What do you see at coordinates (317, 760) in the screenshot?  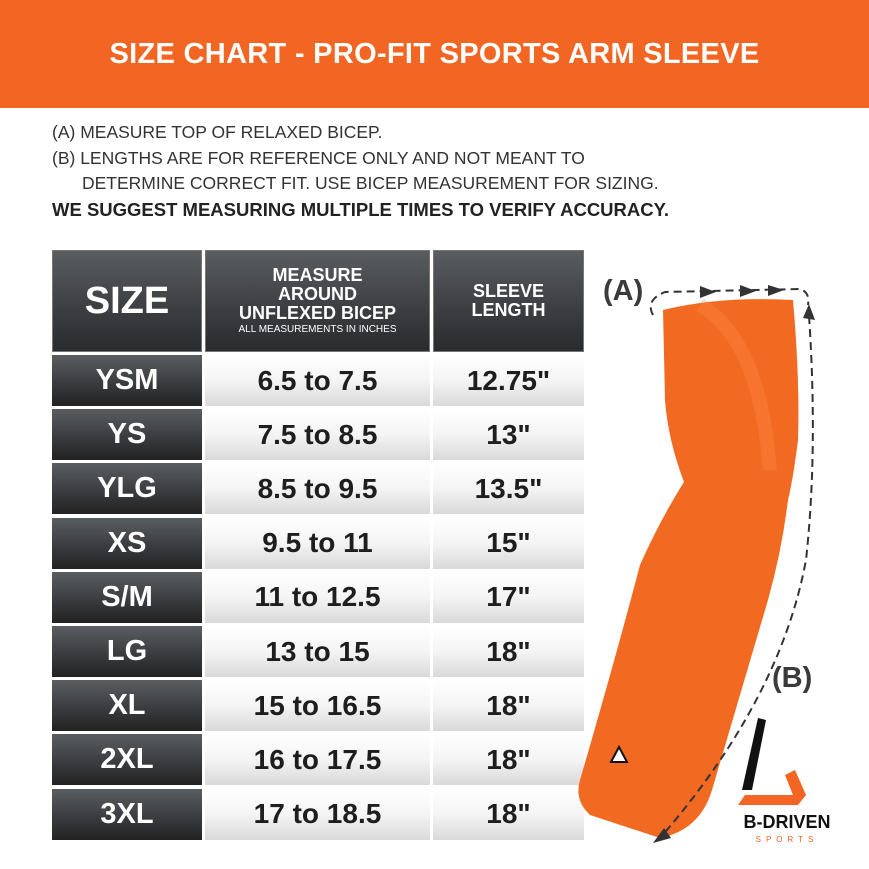 I see `cell-bicep: 16 to 17.5` at bounding box center [317, 760].